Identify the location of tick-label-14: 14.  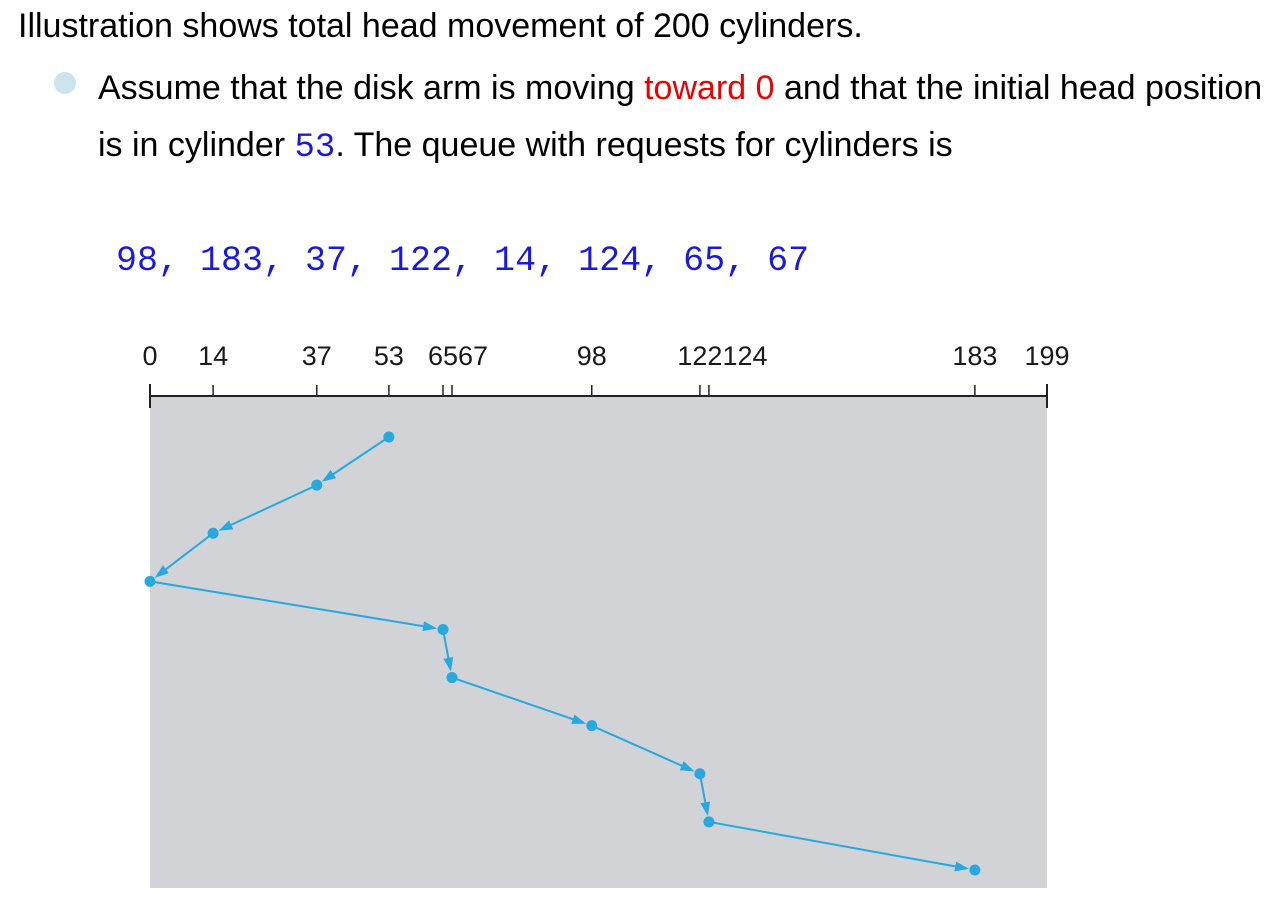
(213, 356).